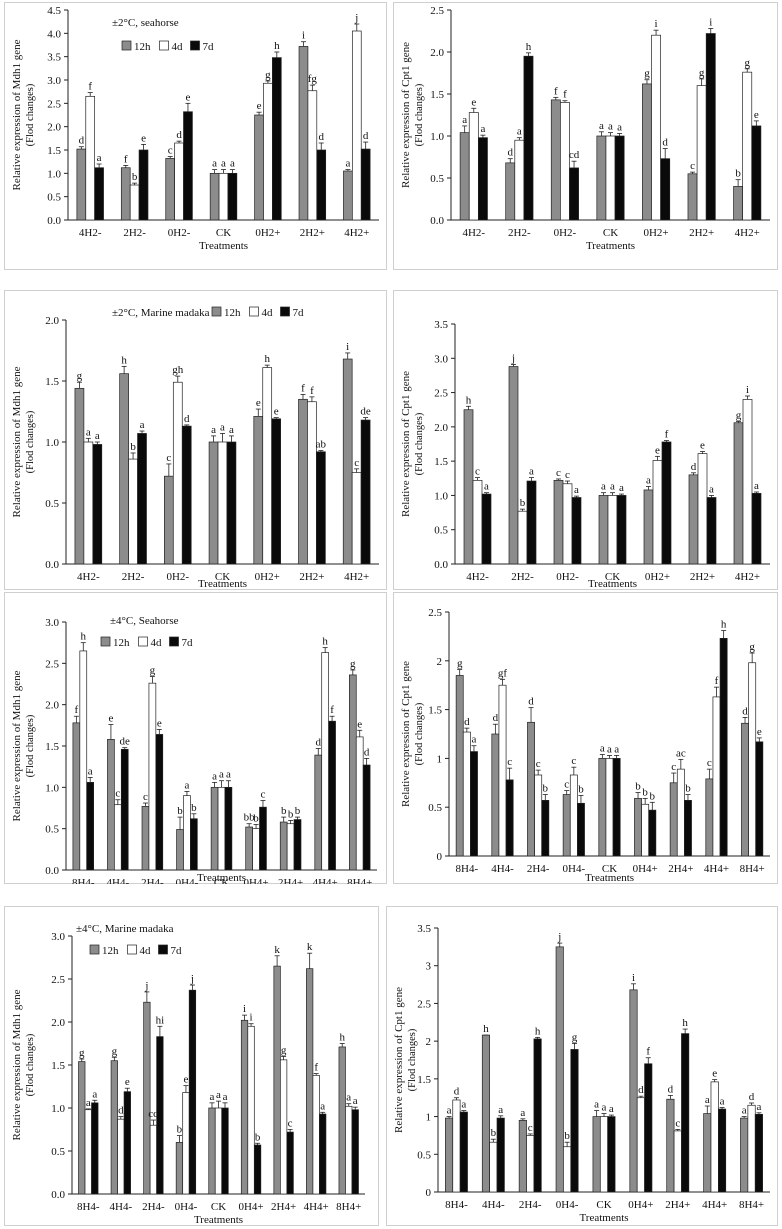  I want to click on significance-letter: gh, so click(178, 370).